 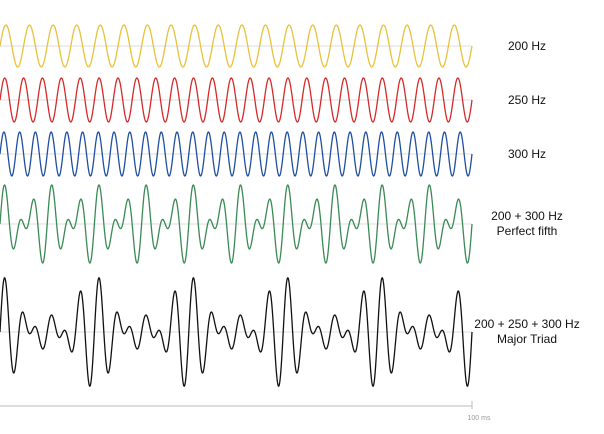 I want to click on time-axis-end-label: 100 ms, so click(x=479, y=418).